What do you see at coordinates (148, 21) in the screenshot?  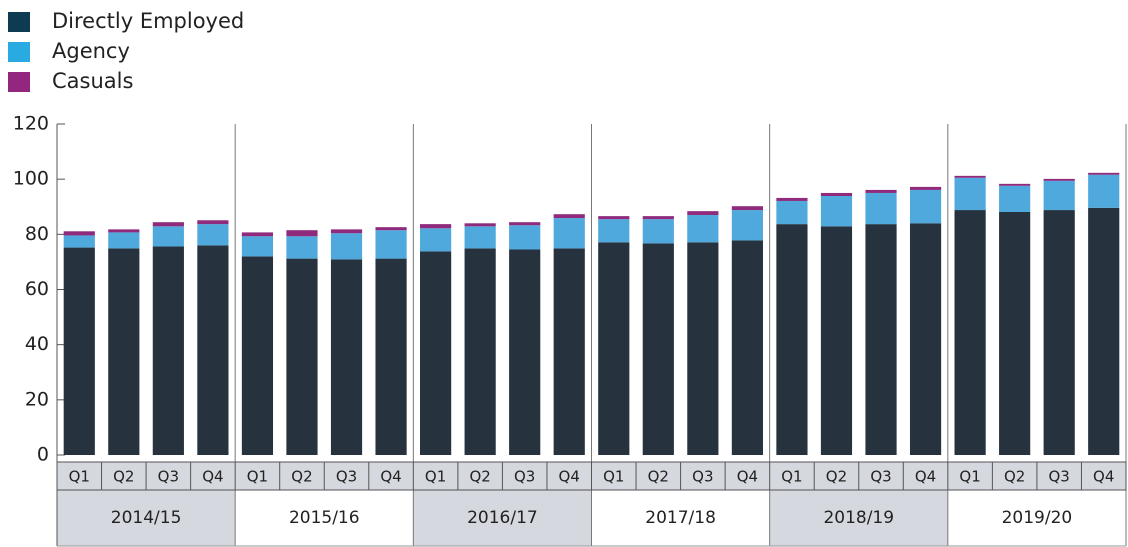 I see `legend-label: Directly Employed` at bounding box center [148, 21].